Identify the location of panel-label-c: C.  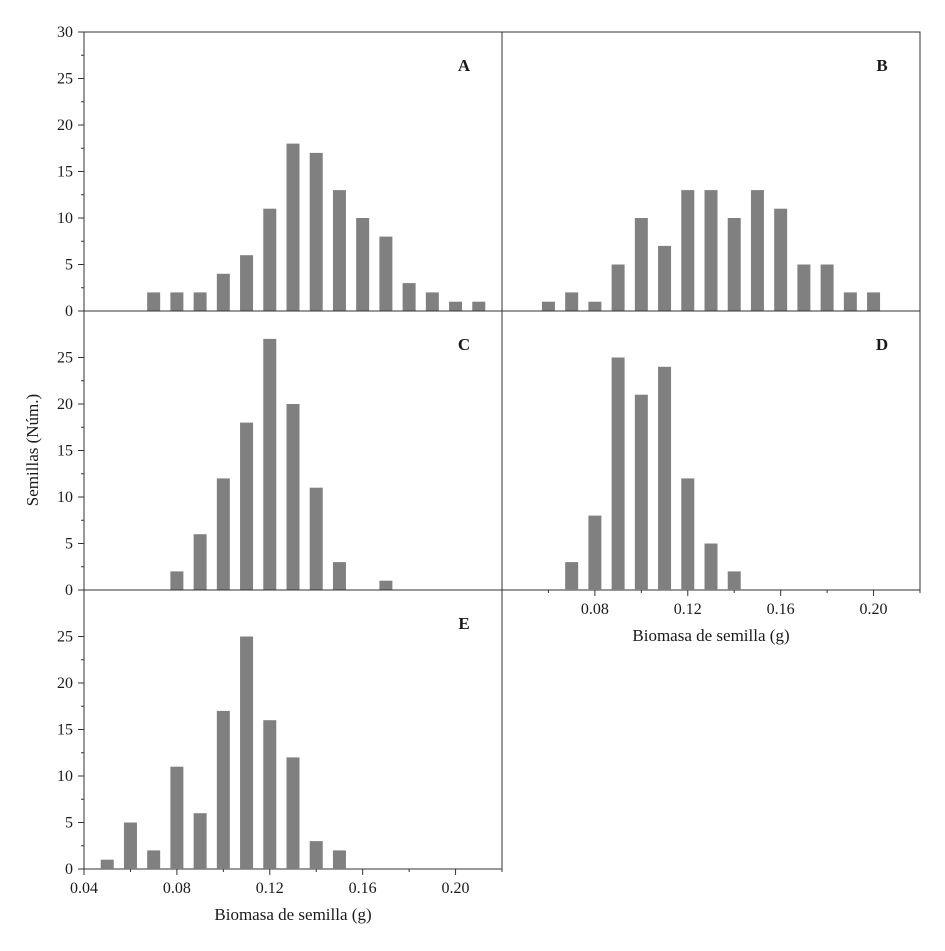
(464, 344).